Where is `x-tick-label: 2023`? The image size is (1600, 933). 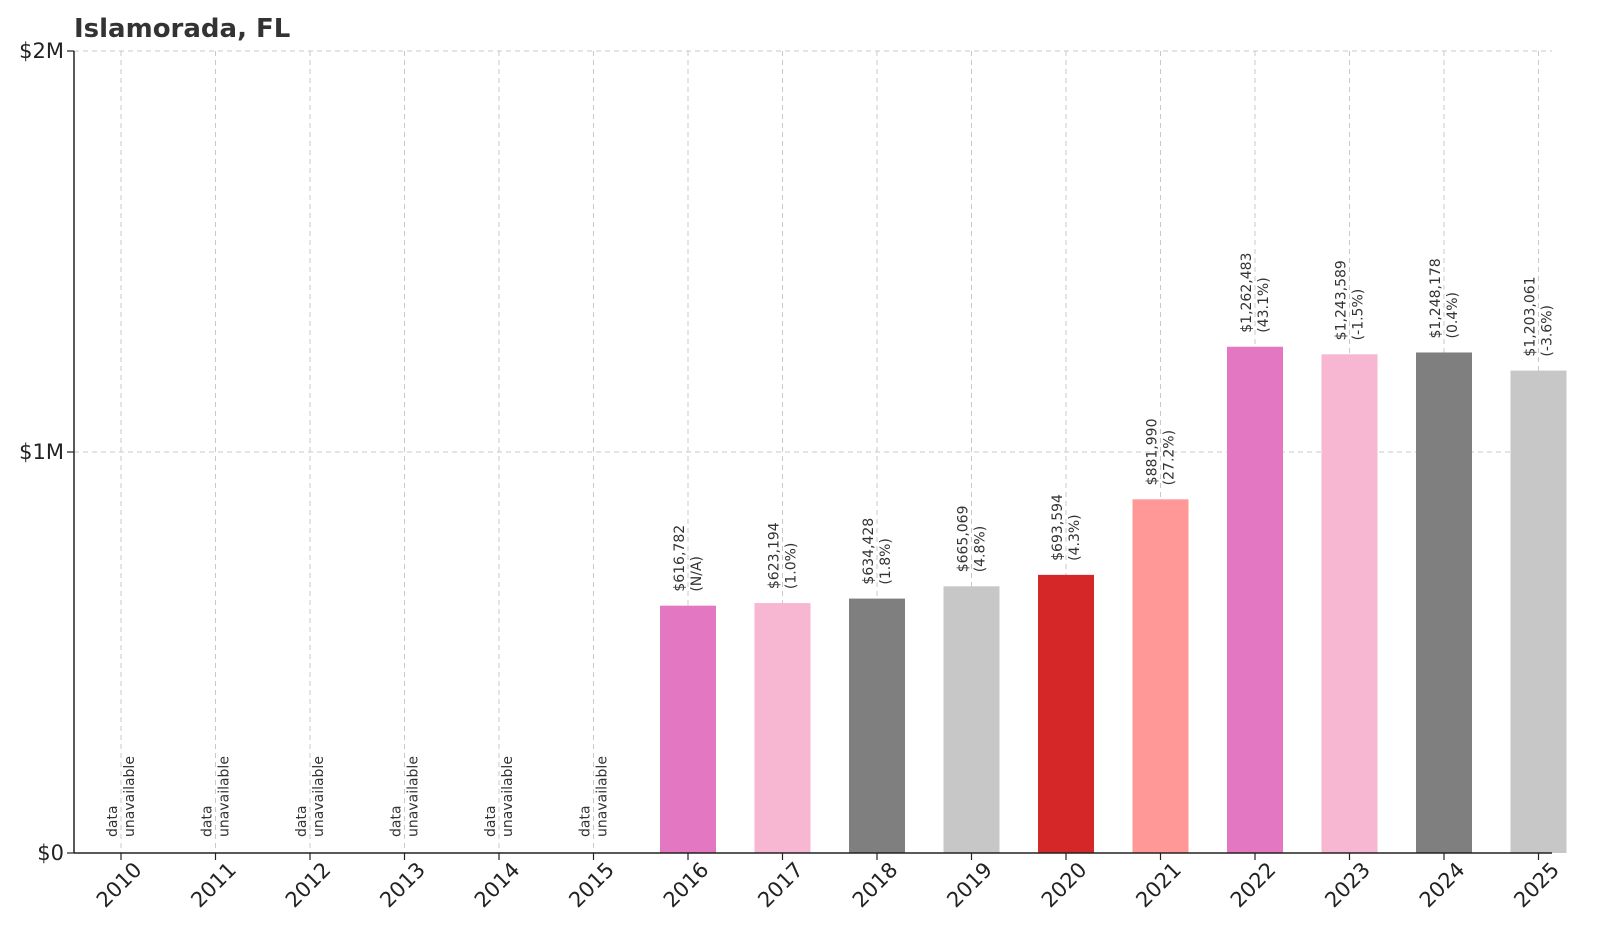 x-tick-label: 2023 is located at coordinates (1347, 885).